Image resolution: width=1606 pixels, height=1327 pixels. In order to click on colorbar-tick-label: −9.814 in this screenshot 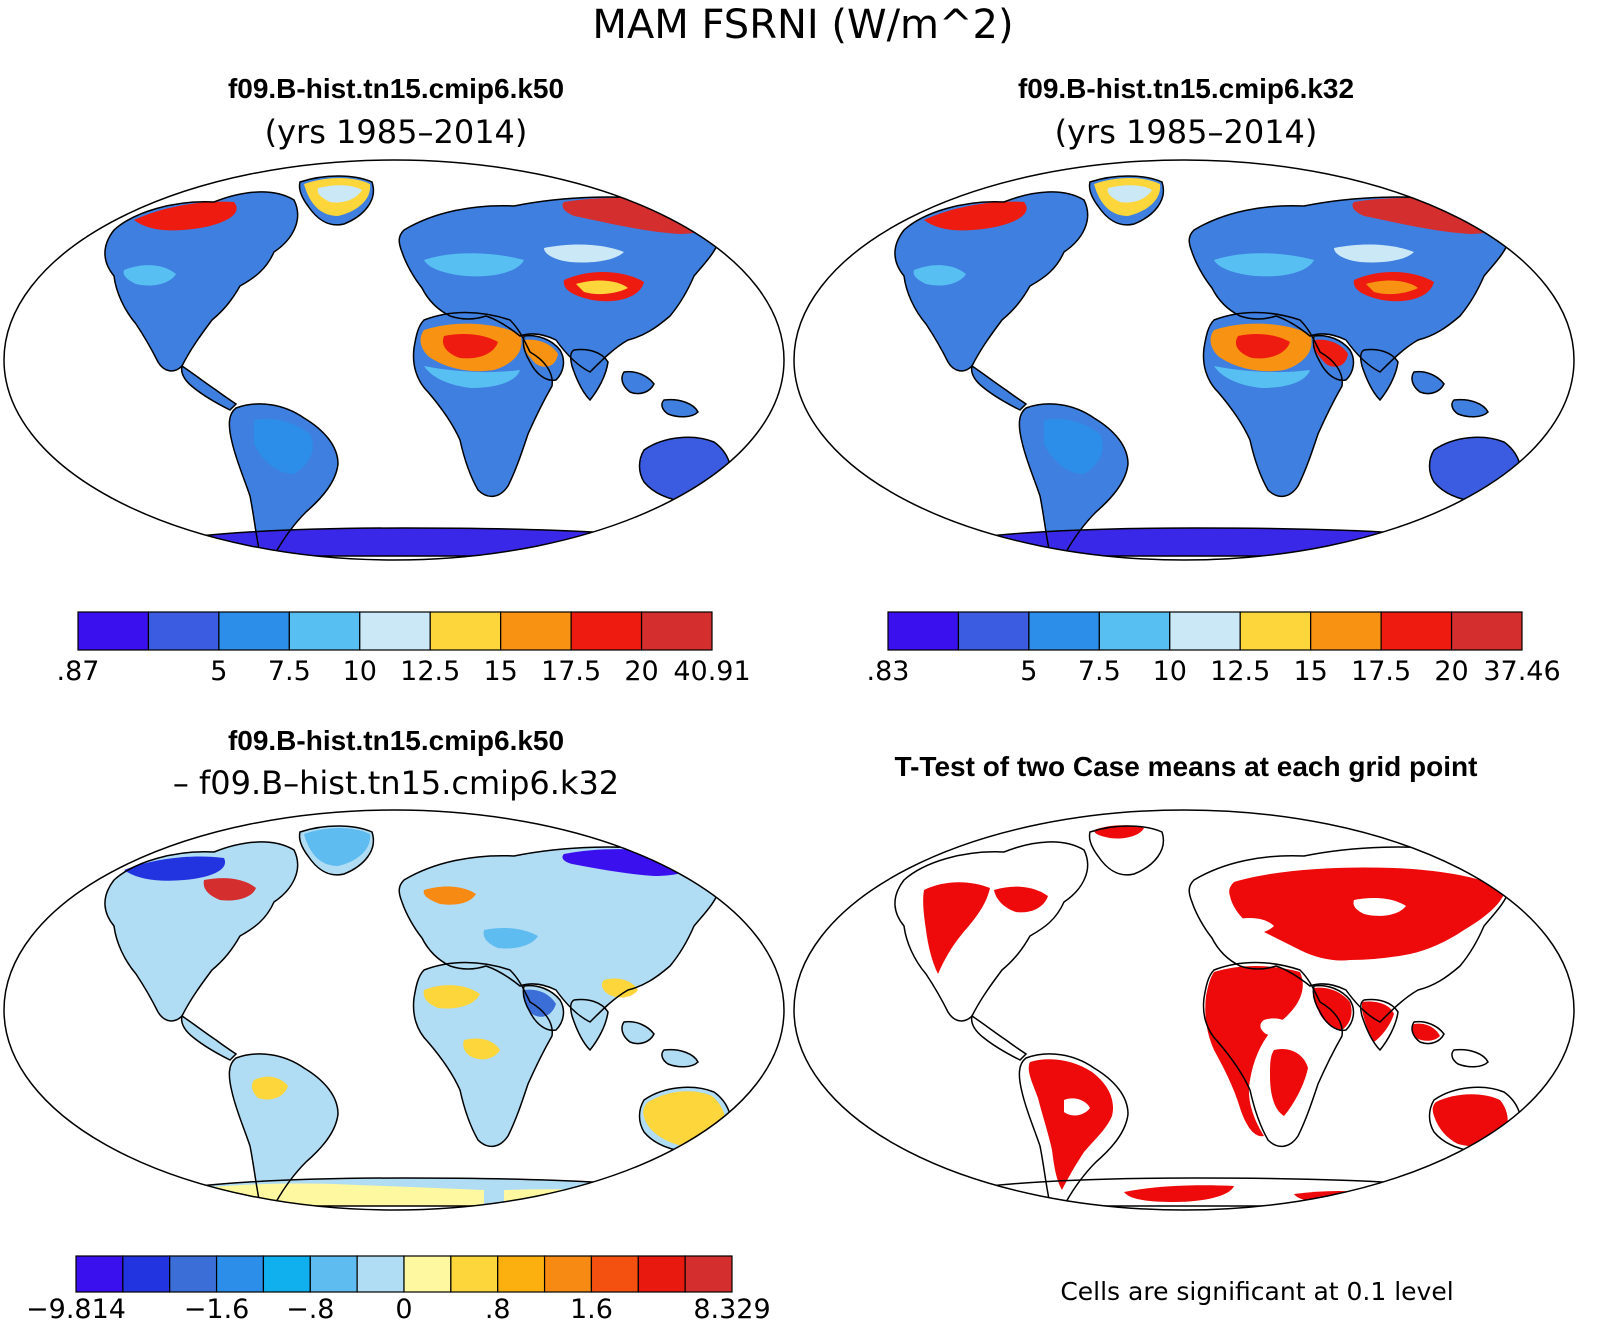, I will do `click(76, 1309)`.